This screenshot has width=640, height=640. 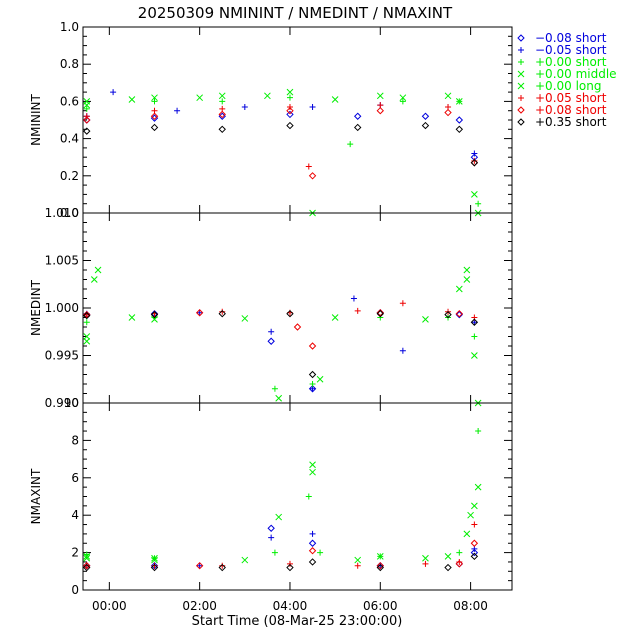 What do you see at coordinates (69, 64) in the screenshot?
I see `y-tick-label: 0.8` at bounding box center [69, 64].